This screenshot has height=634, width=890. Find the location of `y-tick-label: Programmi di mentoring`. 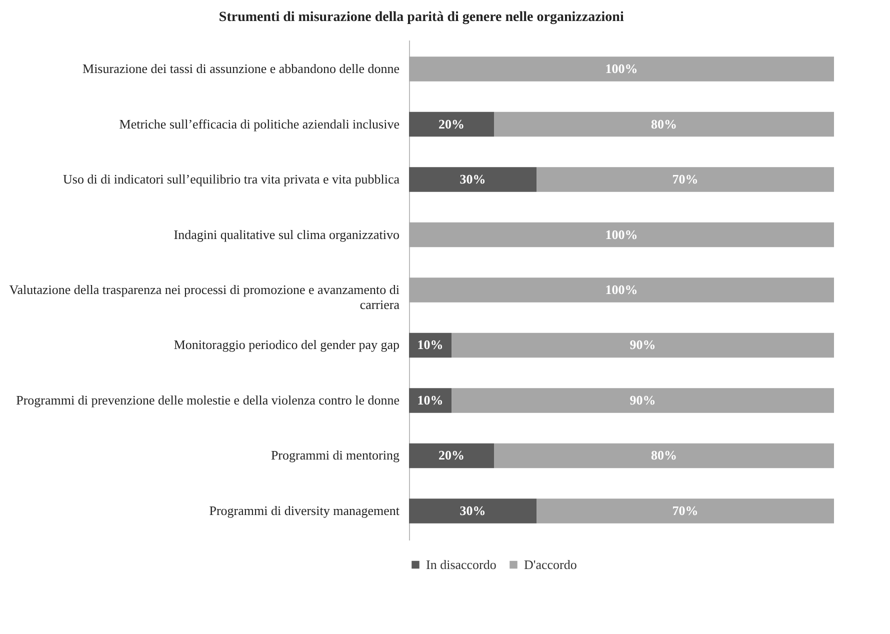

y-tick-label: Programmi di mentoring is located at coordinates (335, 455).